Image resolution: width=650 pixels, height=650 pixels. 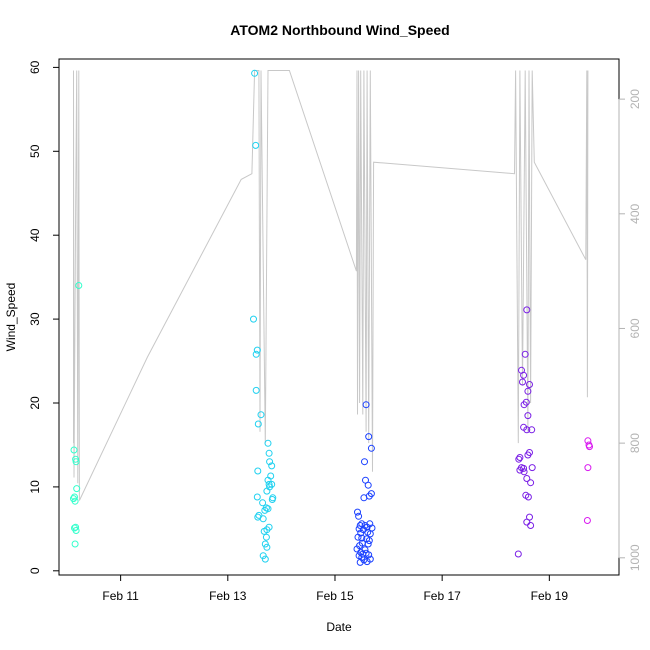 What do you see at coordinates (120, 596) in the screenshot?
I see `x-tick-label: Feb 11` at bounding box center [120, 596].